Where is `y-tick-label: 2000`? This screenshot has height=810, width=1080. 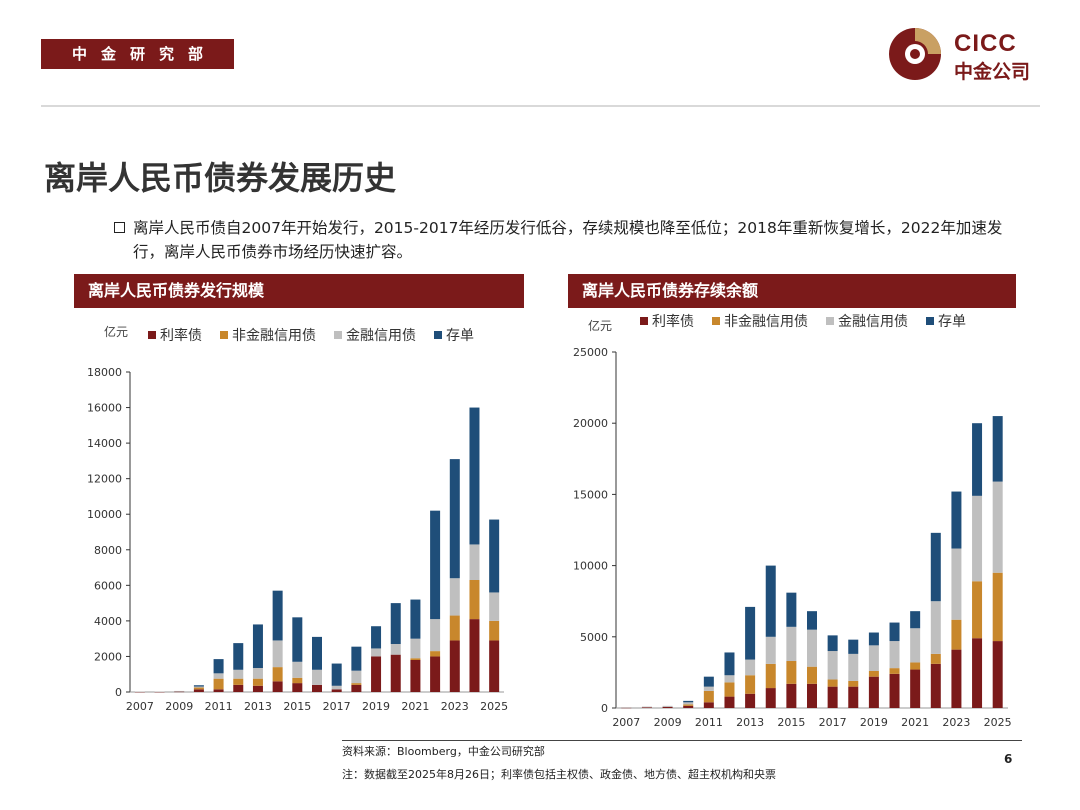 y-tick-label: 2000 is located at coordinates (108, 656).